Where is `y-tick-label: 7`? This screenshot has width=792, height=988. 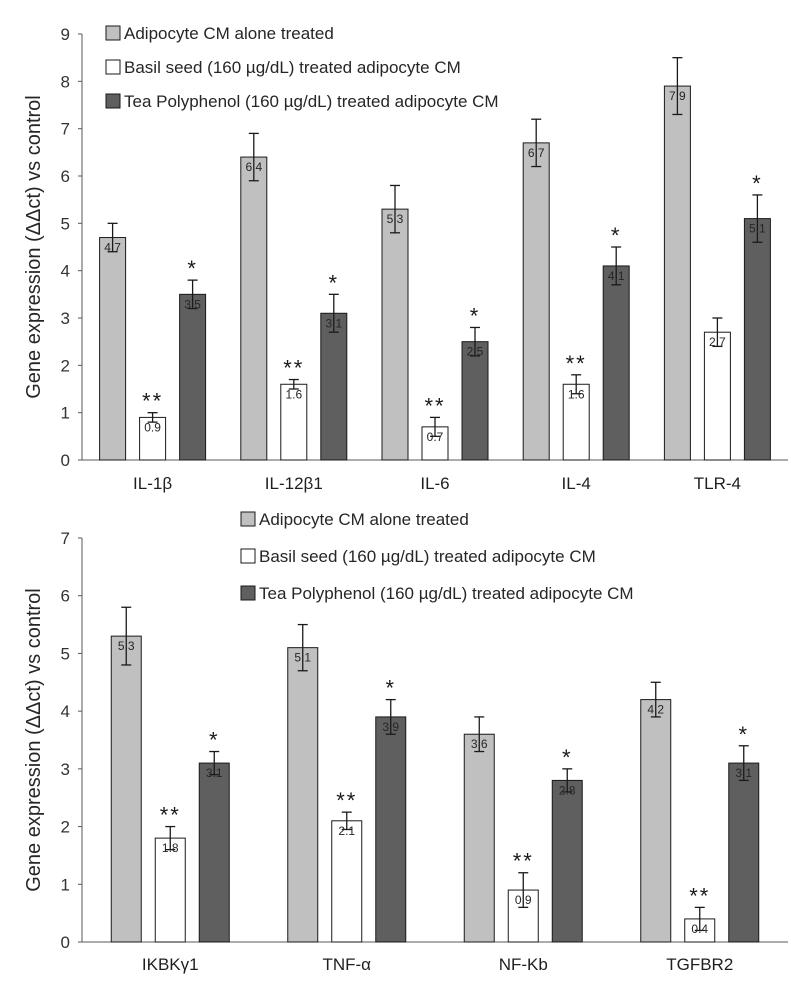 y-tick-label: 7 is located at coordinates (65, 538).